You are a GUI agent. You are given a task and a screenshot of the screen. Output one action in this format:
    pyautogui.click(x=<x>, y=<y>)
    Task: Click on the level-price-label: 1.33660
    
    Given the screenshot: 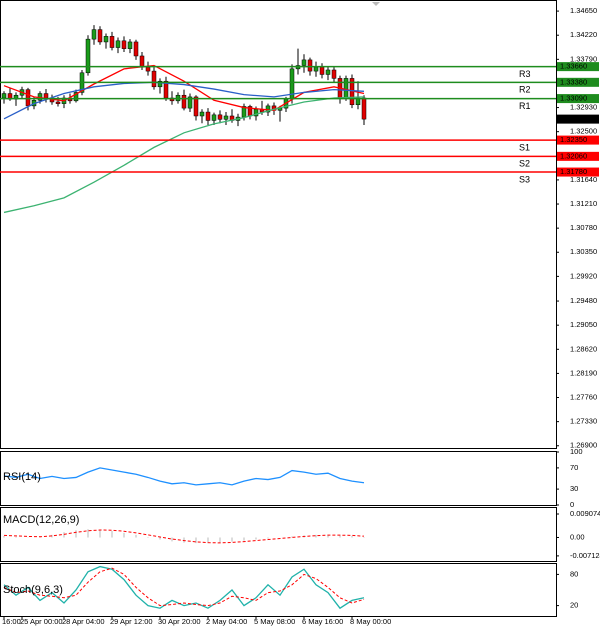 What is the action you would take?
    pyautogui.click(x=573, y=66)
    